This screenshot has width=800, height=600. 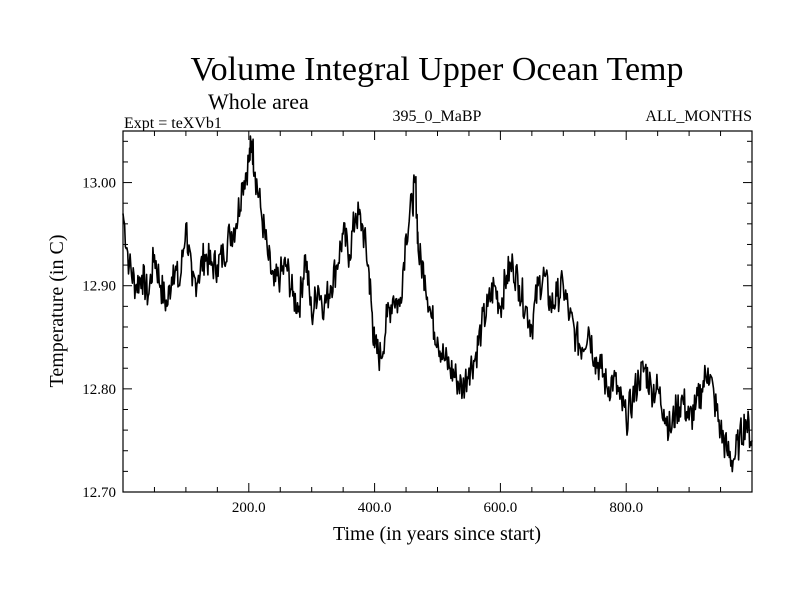 What do you see at coordinates (437, 69) in the screenshot?
I see `chart-title: Volume Integral Upper Ocean Temp` at bounding box center [437, 69].